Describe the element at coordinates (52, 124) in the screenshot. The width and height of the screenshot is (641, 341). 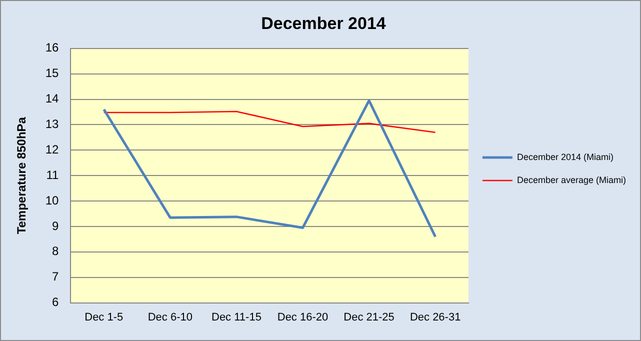
I see `y-tick-label: 13` at that location.